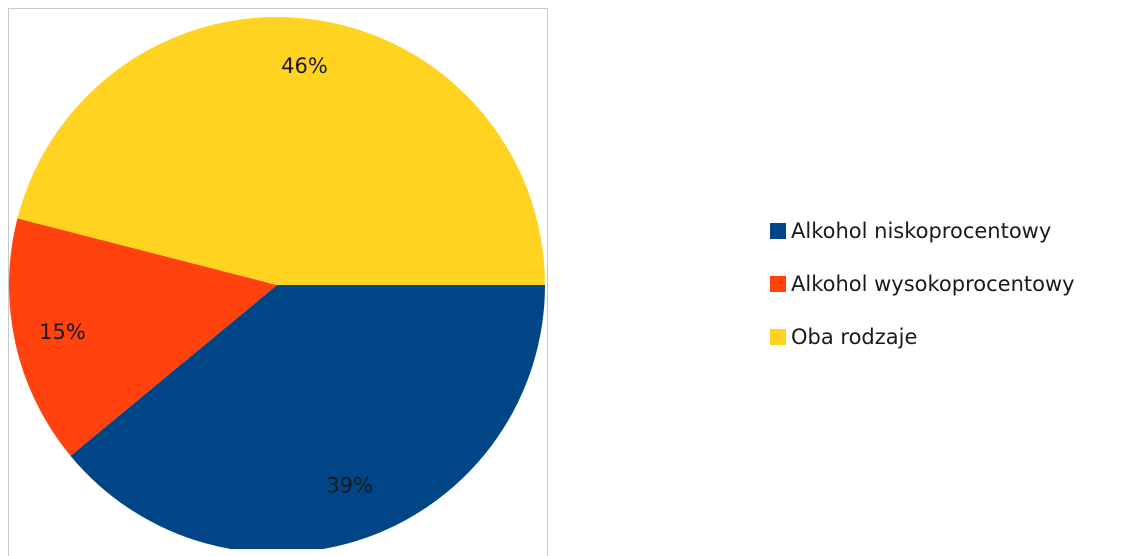 The image size is (1134, 556). Describe the element at coordinates (304, 66) in the screenshot. I see `data-label-oba-rodzaje: 46%` at that location.